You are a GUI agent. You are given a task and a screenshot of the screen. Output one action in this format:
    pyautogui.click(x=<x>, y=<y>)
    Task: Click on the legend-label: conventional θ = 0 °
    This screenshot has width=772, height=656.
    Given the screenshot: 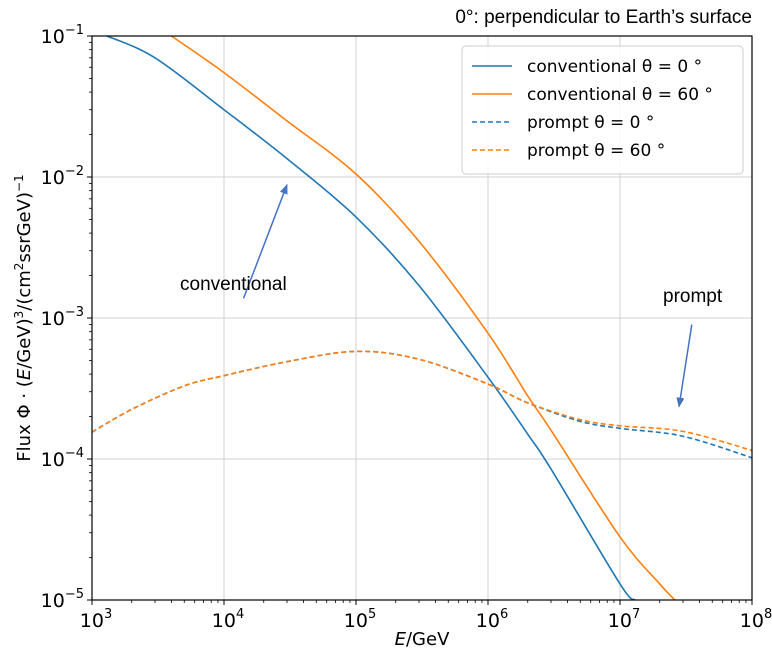 What is the action you would take?
    pyautogui.click(x=614, y=67)
    